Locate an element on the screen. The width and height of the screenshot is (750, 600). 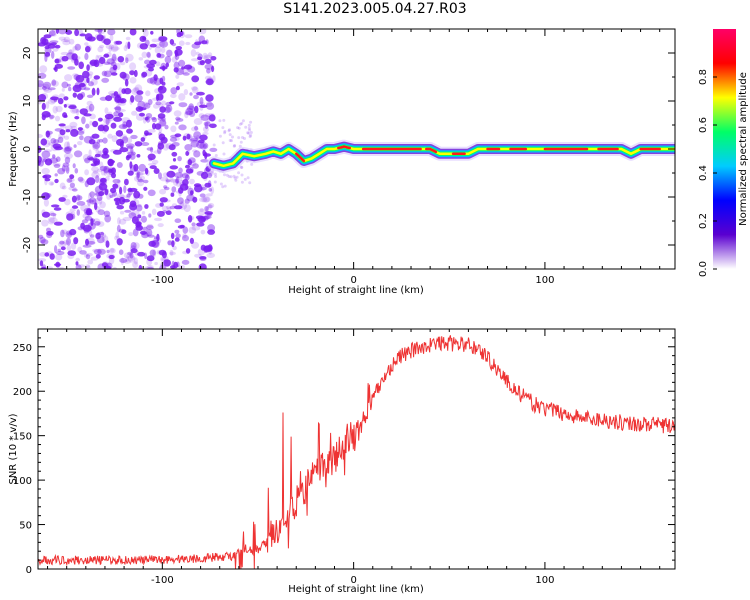
spectrogram-ytick-label: 0 is located at coordinates (27, 149).